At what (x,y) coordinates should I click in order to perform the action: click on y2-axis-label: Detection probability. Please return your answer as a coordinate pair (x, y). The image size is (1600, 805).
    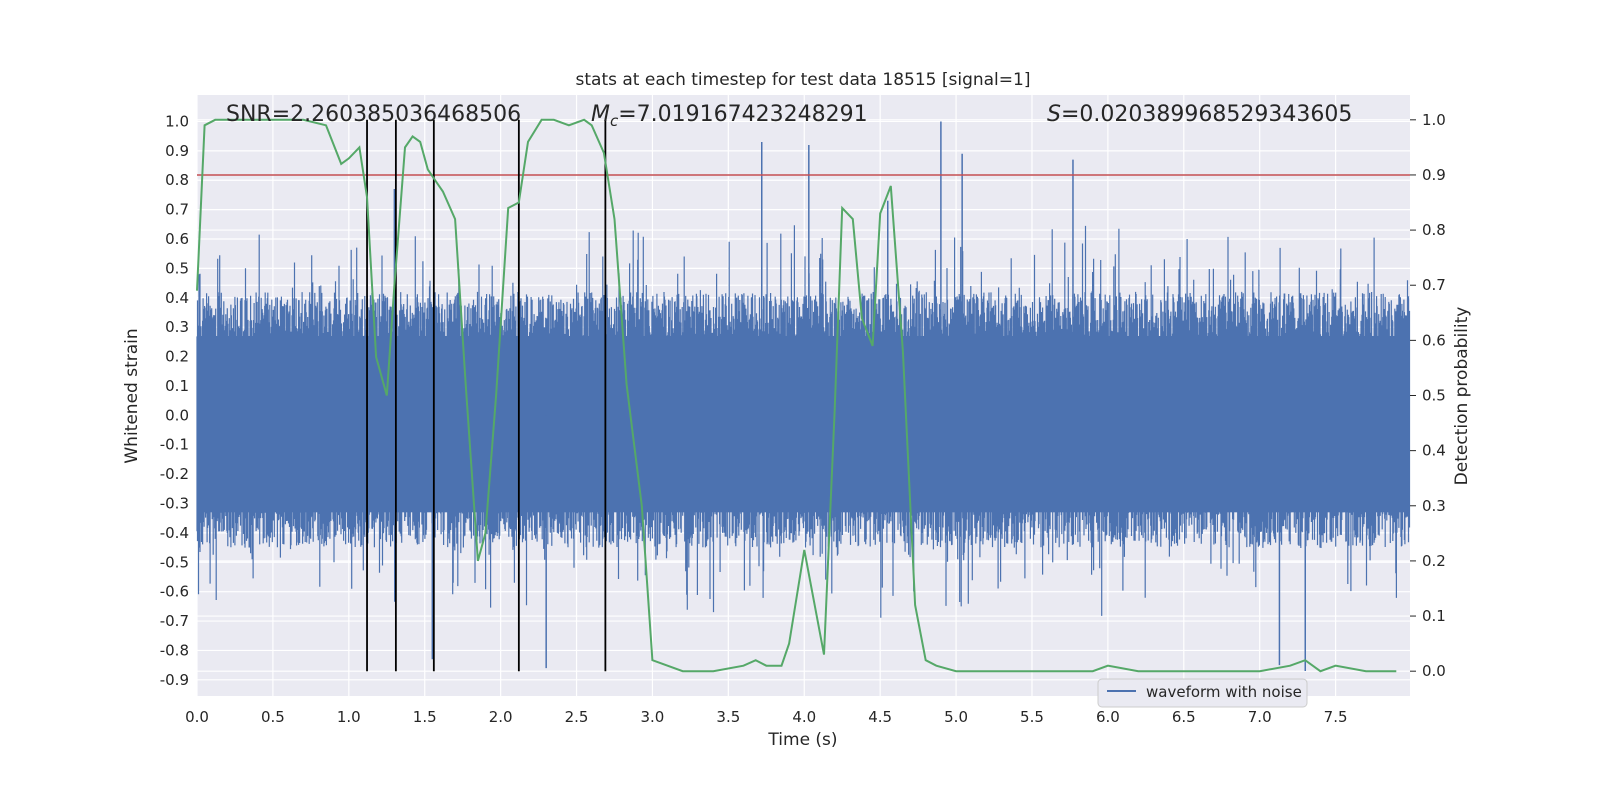
    Looking at the image, I should click on (1462, 396).